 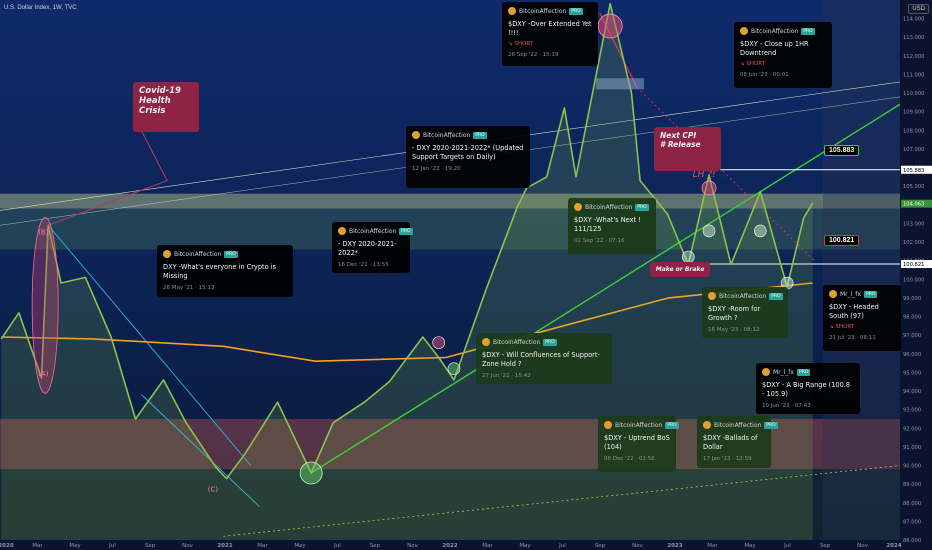 What do you see at coordinates (600, 546) in the screenshot?
I see `x-tick-16: Sep` at bounding box center [600, 546].